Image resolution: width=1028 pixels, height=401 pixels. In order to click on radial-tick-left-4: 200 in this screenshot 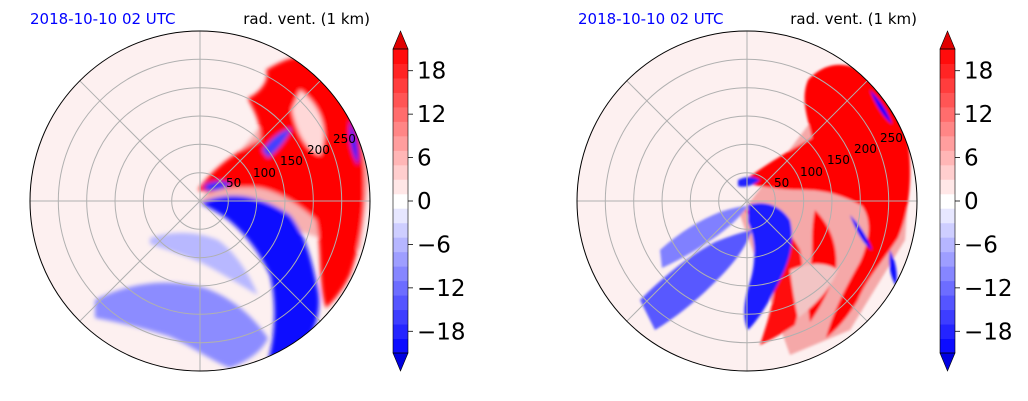, I will do `click(318, 150)`.